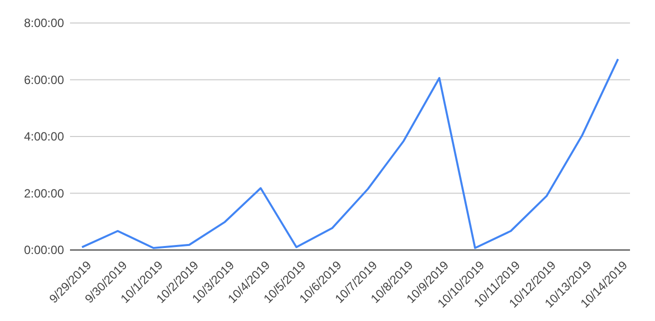 The height and width of the screenshot is (321, 655). What do you see at coordinates (44, 250) in the screenshot?
I see `y-tick-label: 0:00:00` at bounding box center [44, 250].